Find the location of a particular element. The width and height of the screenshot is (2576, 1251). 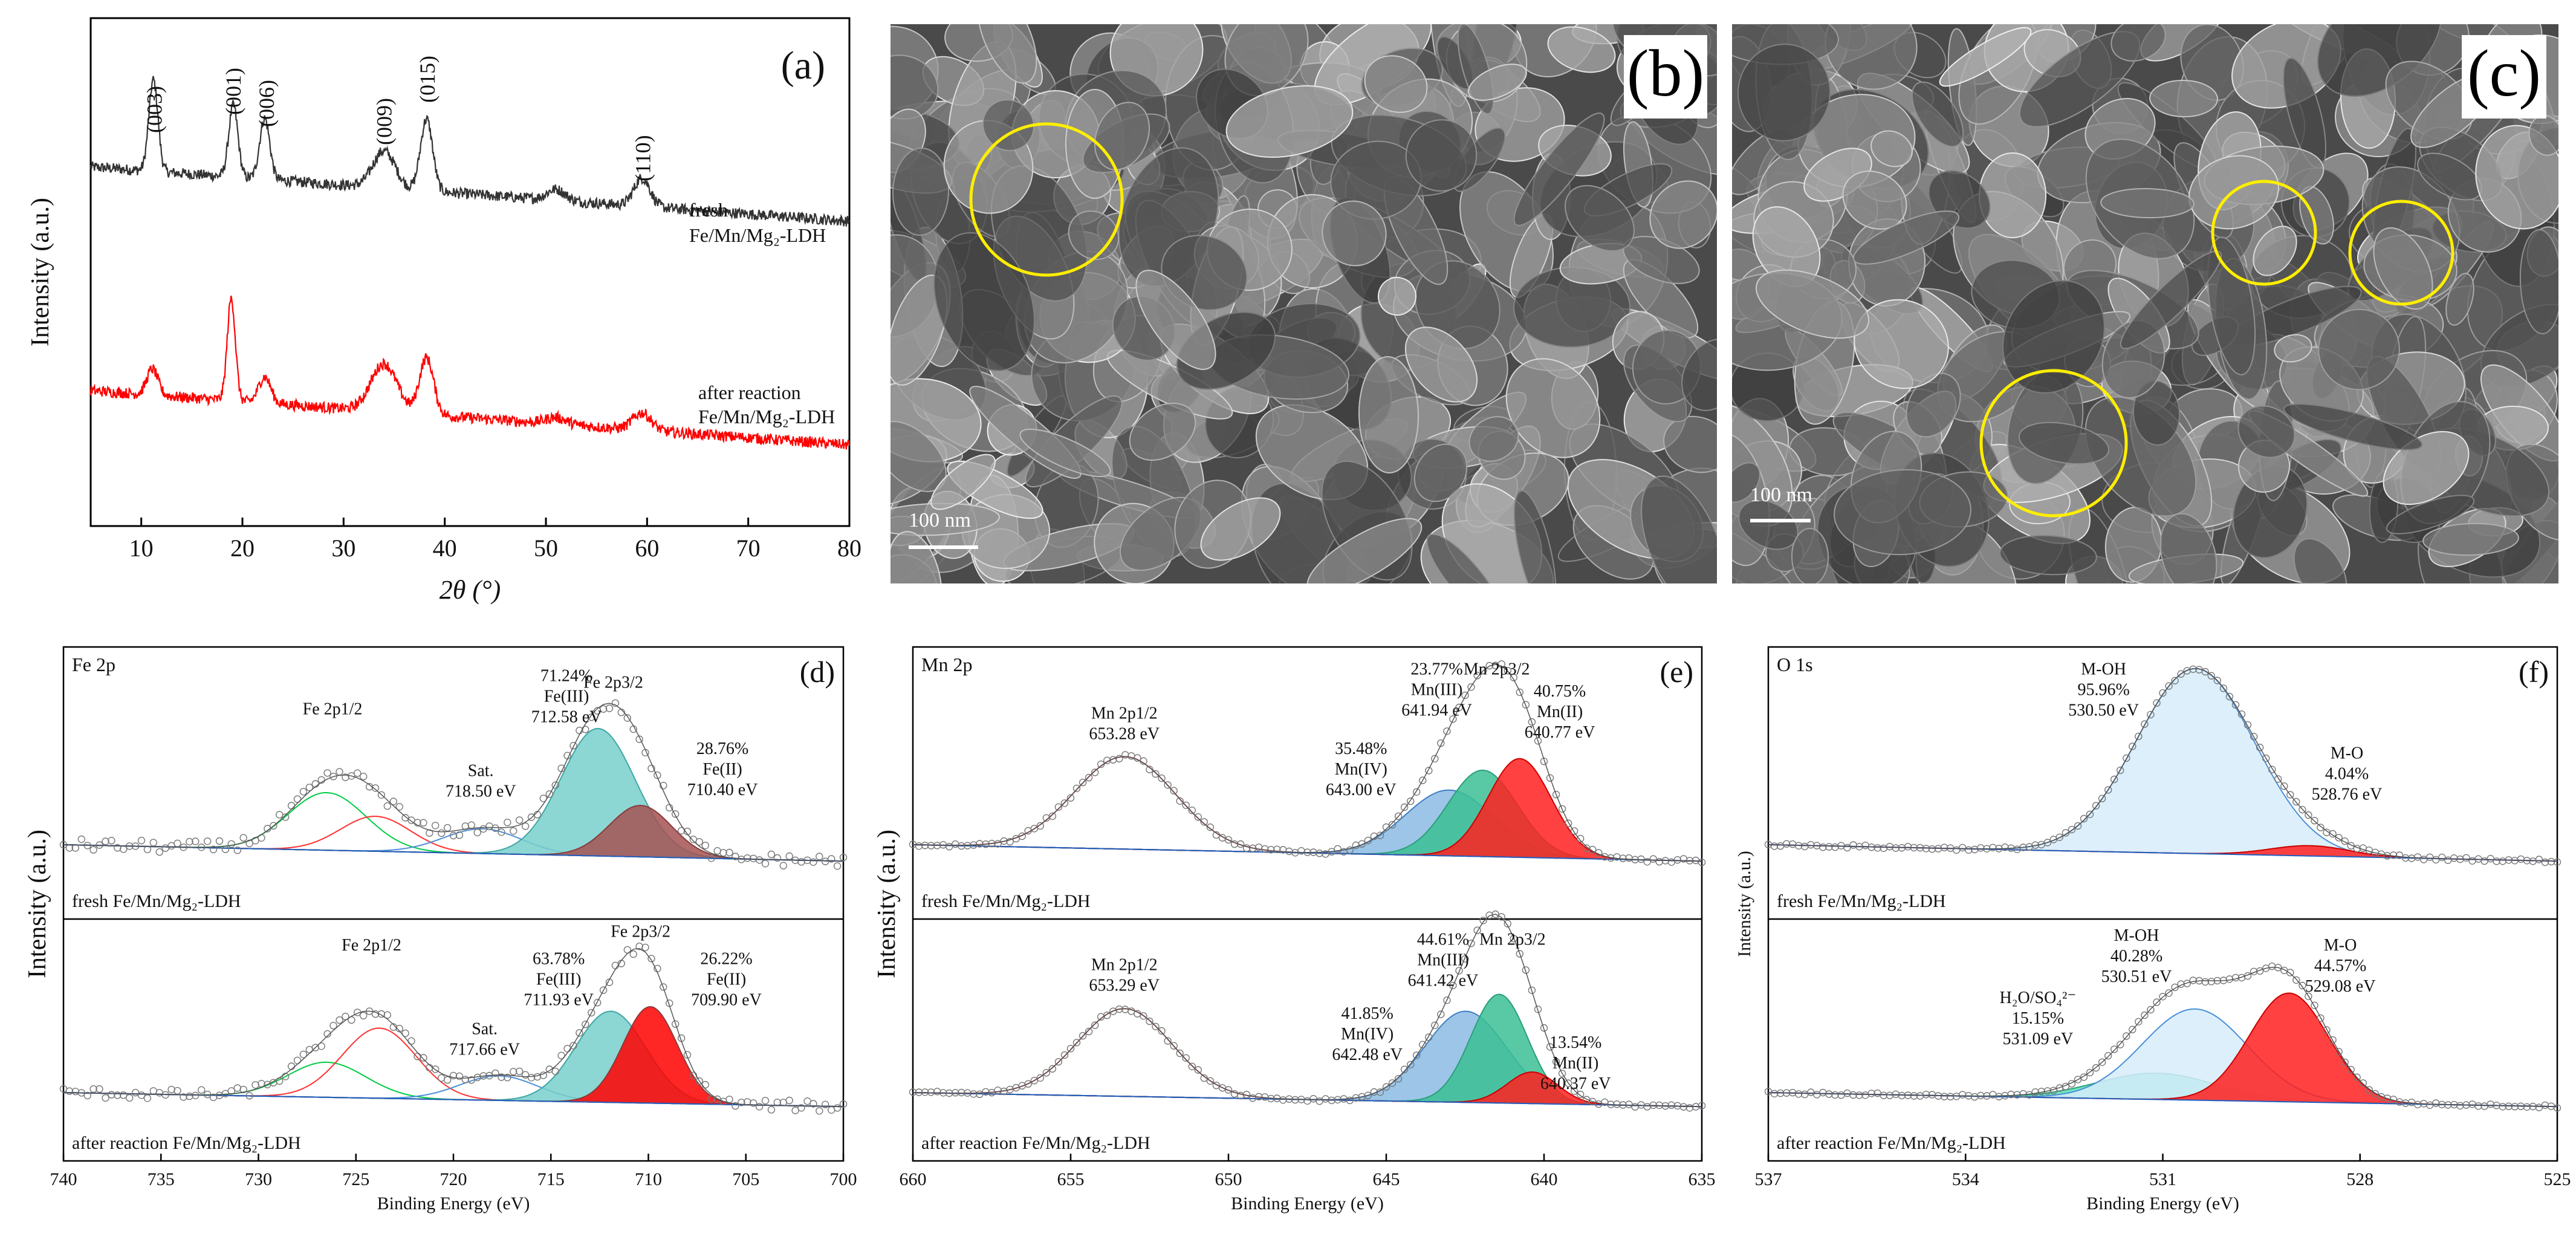

peak-label: (006) is located at coordinates (267, 103).